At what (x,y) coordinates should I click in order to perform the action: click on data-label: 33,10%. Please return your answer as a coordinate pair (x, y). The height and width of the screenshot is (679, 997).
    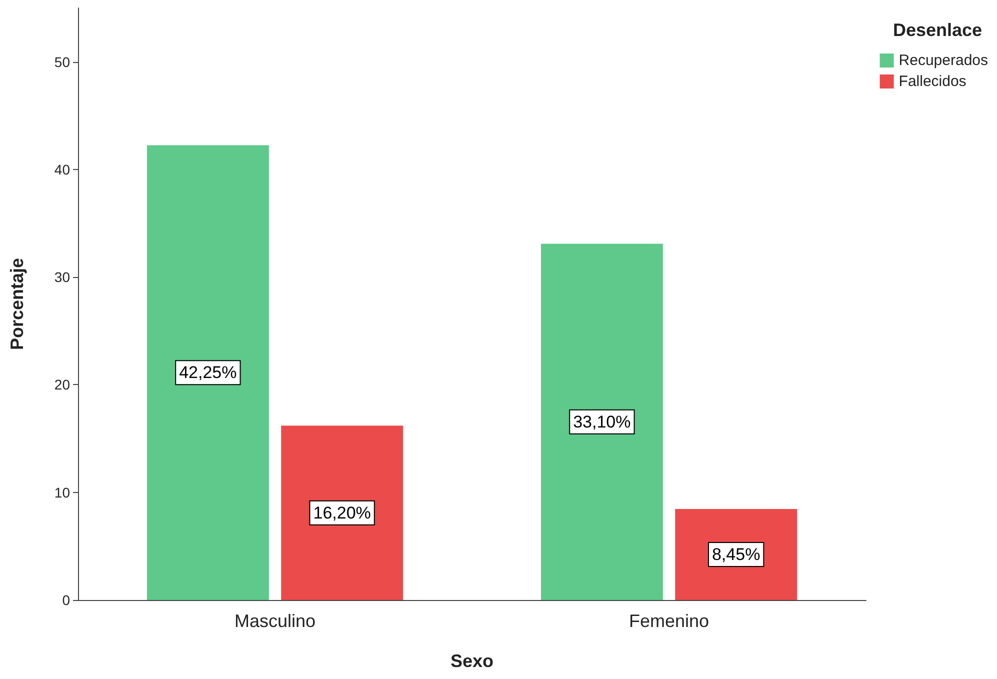
    Looking at the image, I should click on (602, 422).